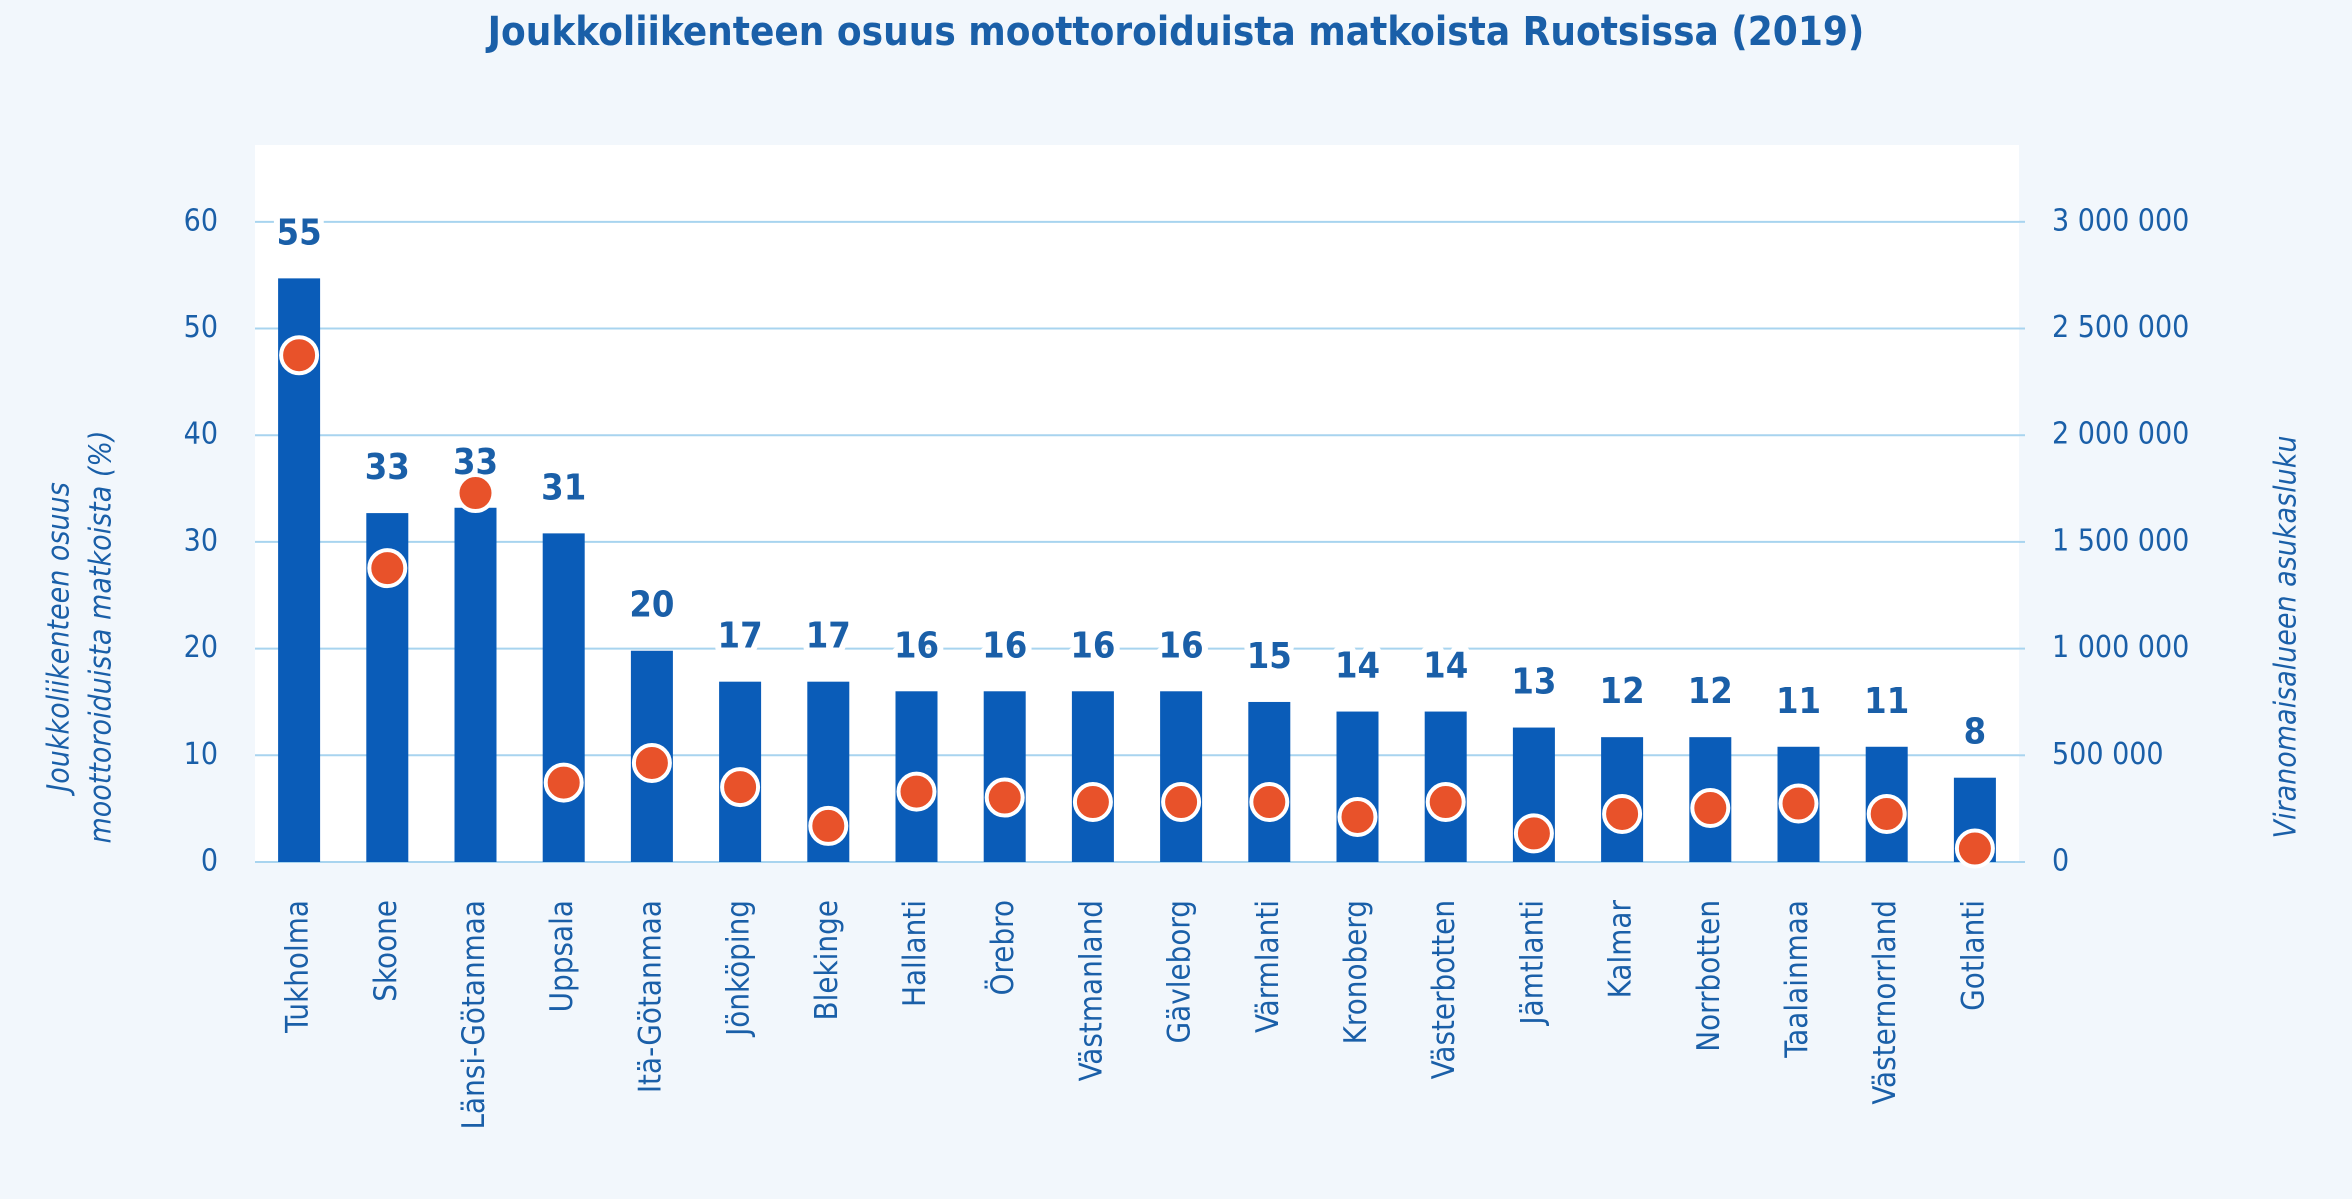  I want to click on value-label: 20, so click(651, 605).